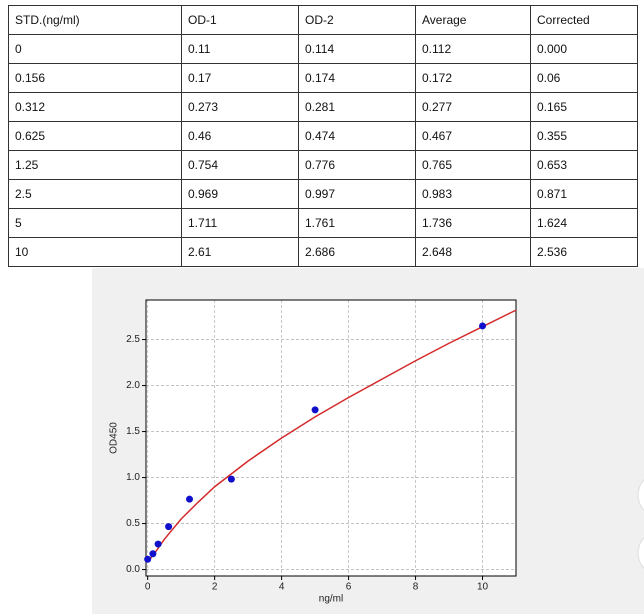  What do you see at coordinates (282, 587) in the screenshot?
I see `x-tick-label: 4` at bounding box center [282, 587].